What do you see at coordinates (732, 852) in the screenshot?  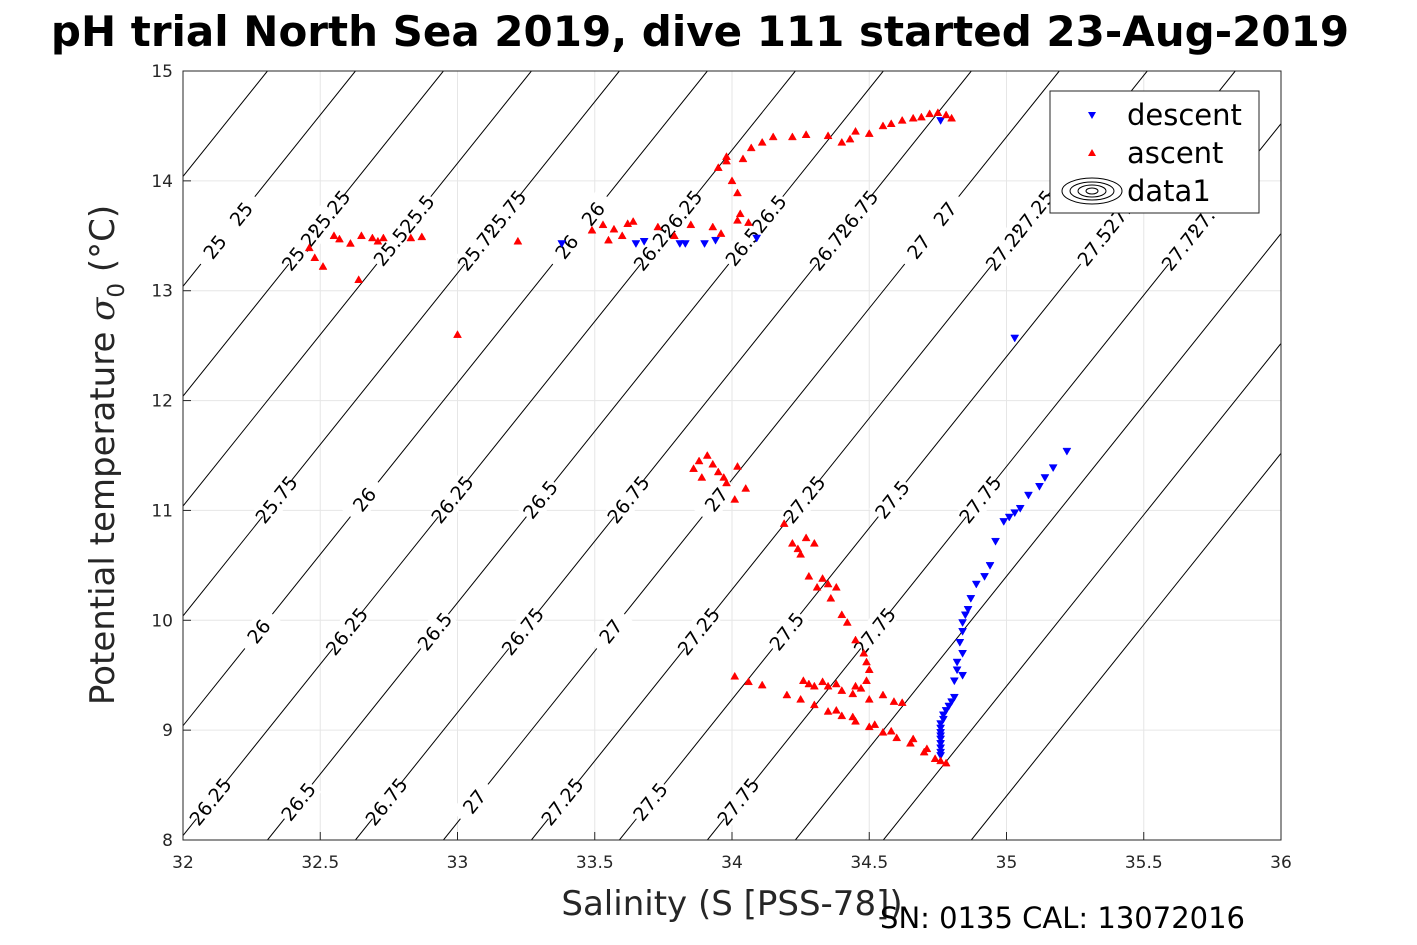 I see `x-axis-ticks: 32 32.5 33 33.5 34 34.5 35 35.5 36` at bounding box center [732, 852].